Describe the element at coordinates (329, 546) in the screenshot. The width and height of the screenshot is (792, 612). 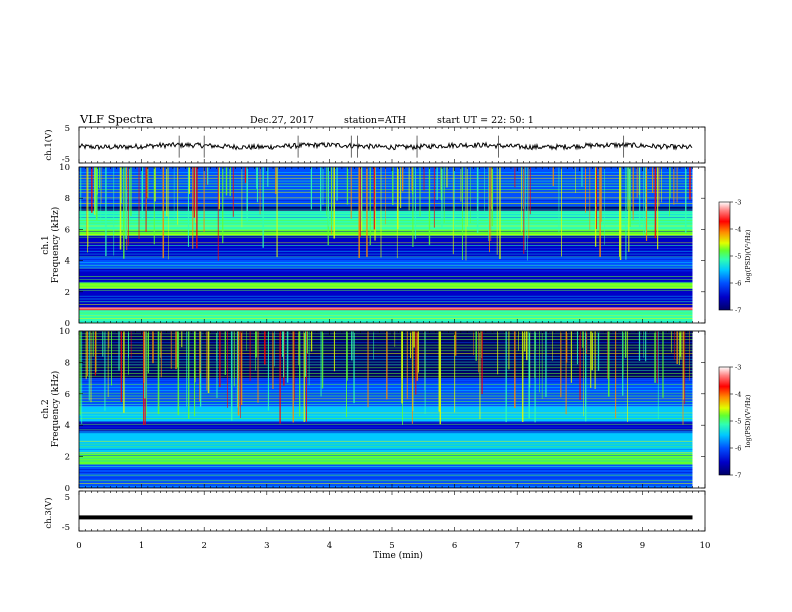
I see `x-tick-label: 4` at that location.